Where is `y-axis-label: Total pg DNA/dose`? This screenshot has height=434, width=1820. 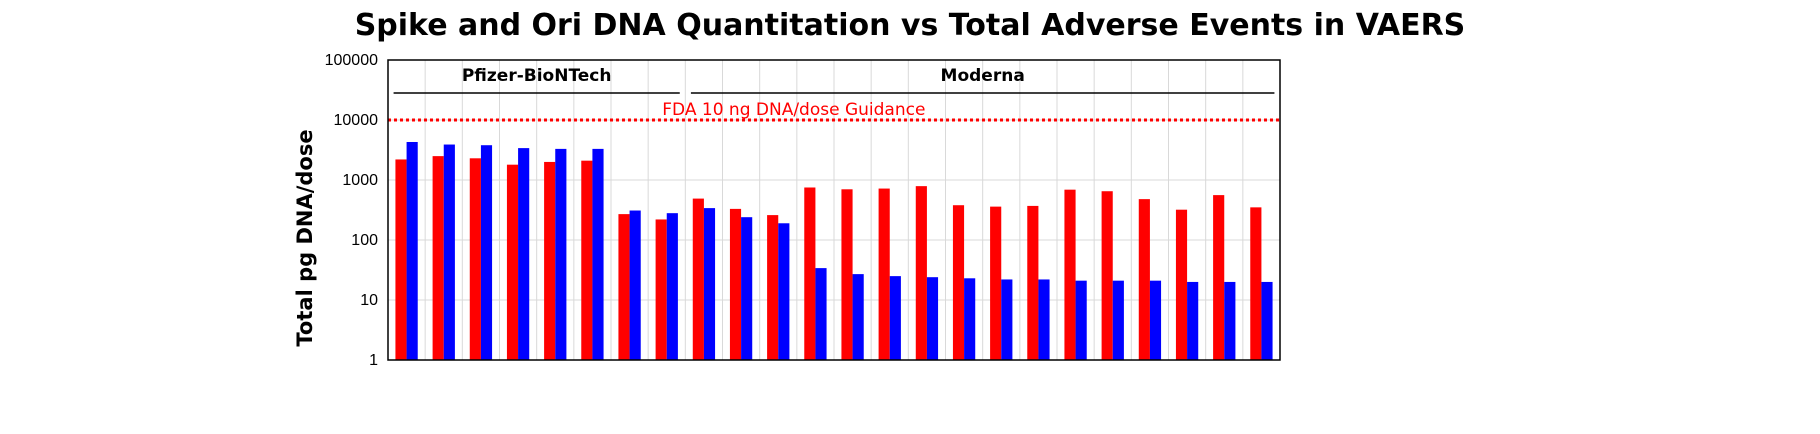 y-axis-label: Total pg DNA/dose is located at coordinates (305, 237).